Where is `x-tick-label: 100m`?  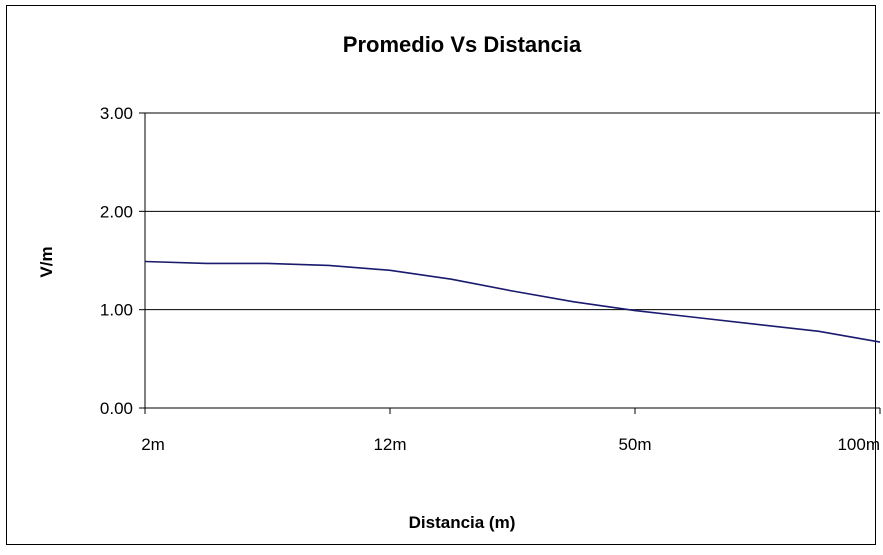
x-tick-label: 100m is located at coordinates (858, 444).